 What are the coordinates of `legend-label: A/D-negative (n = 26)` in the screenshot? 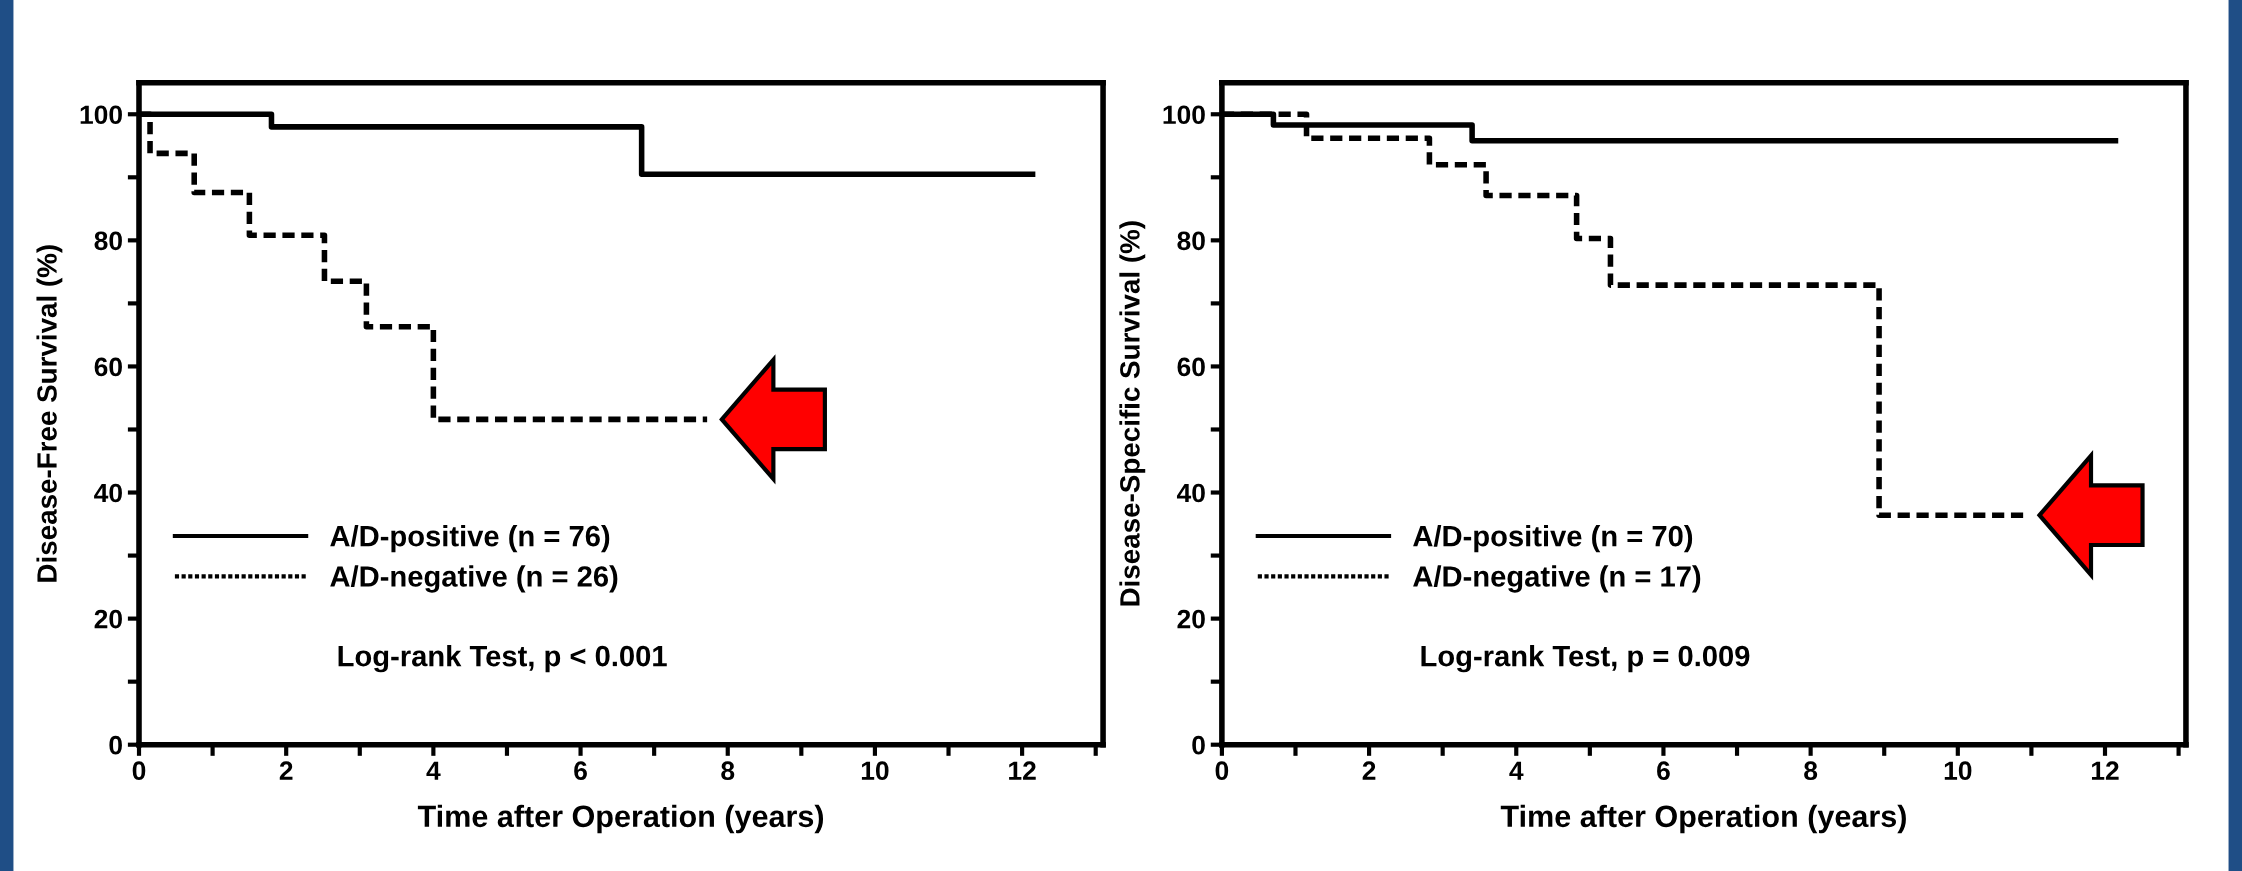 It's located at (474, 579).